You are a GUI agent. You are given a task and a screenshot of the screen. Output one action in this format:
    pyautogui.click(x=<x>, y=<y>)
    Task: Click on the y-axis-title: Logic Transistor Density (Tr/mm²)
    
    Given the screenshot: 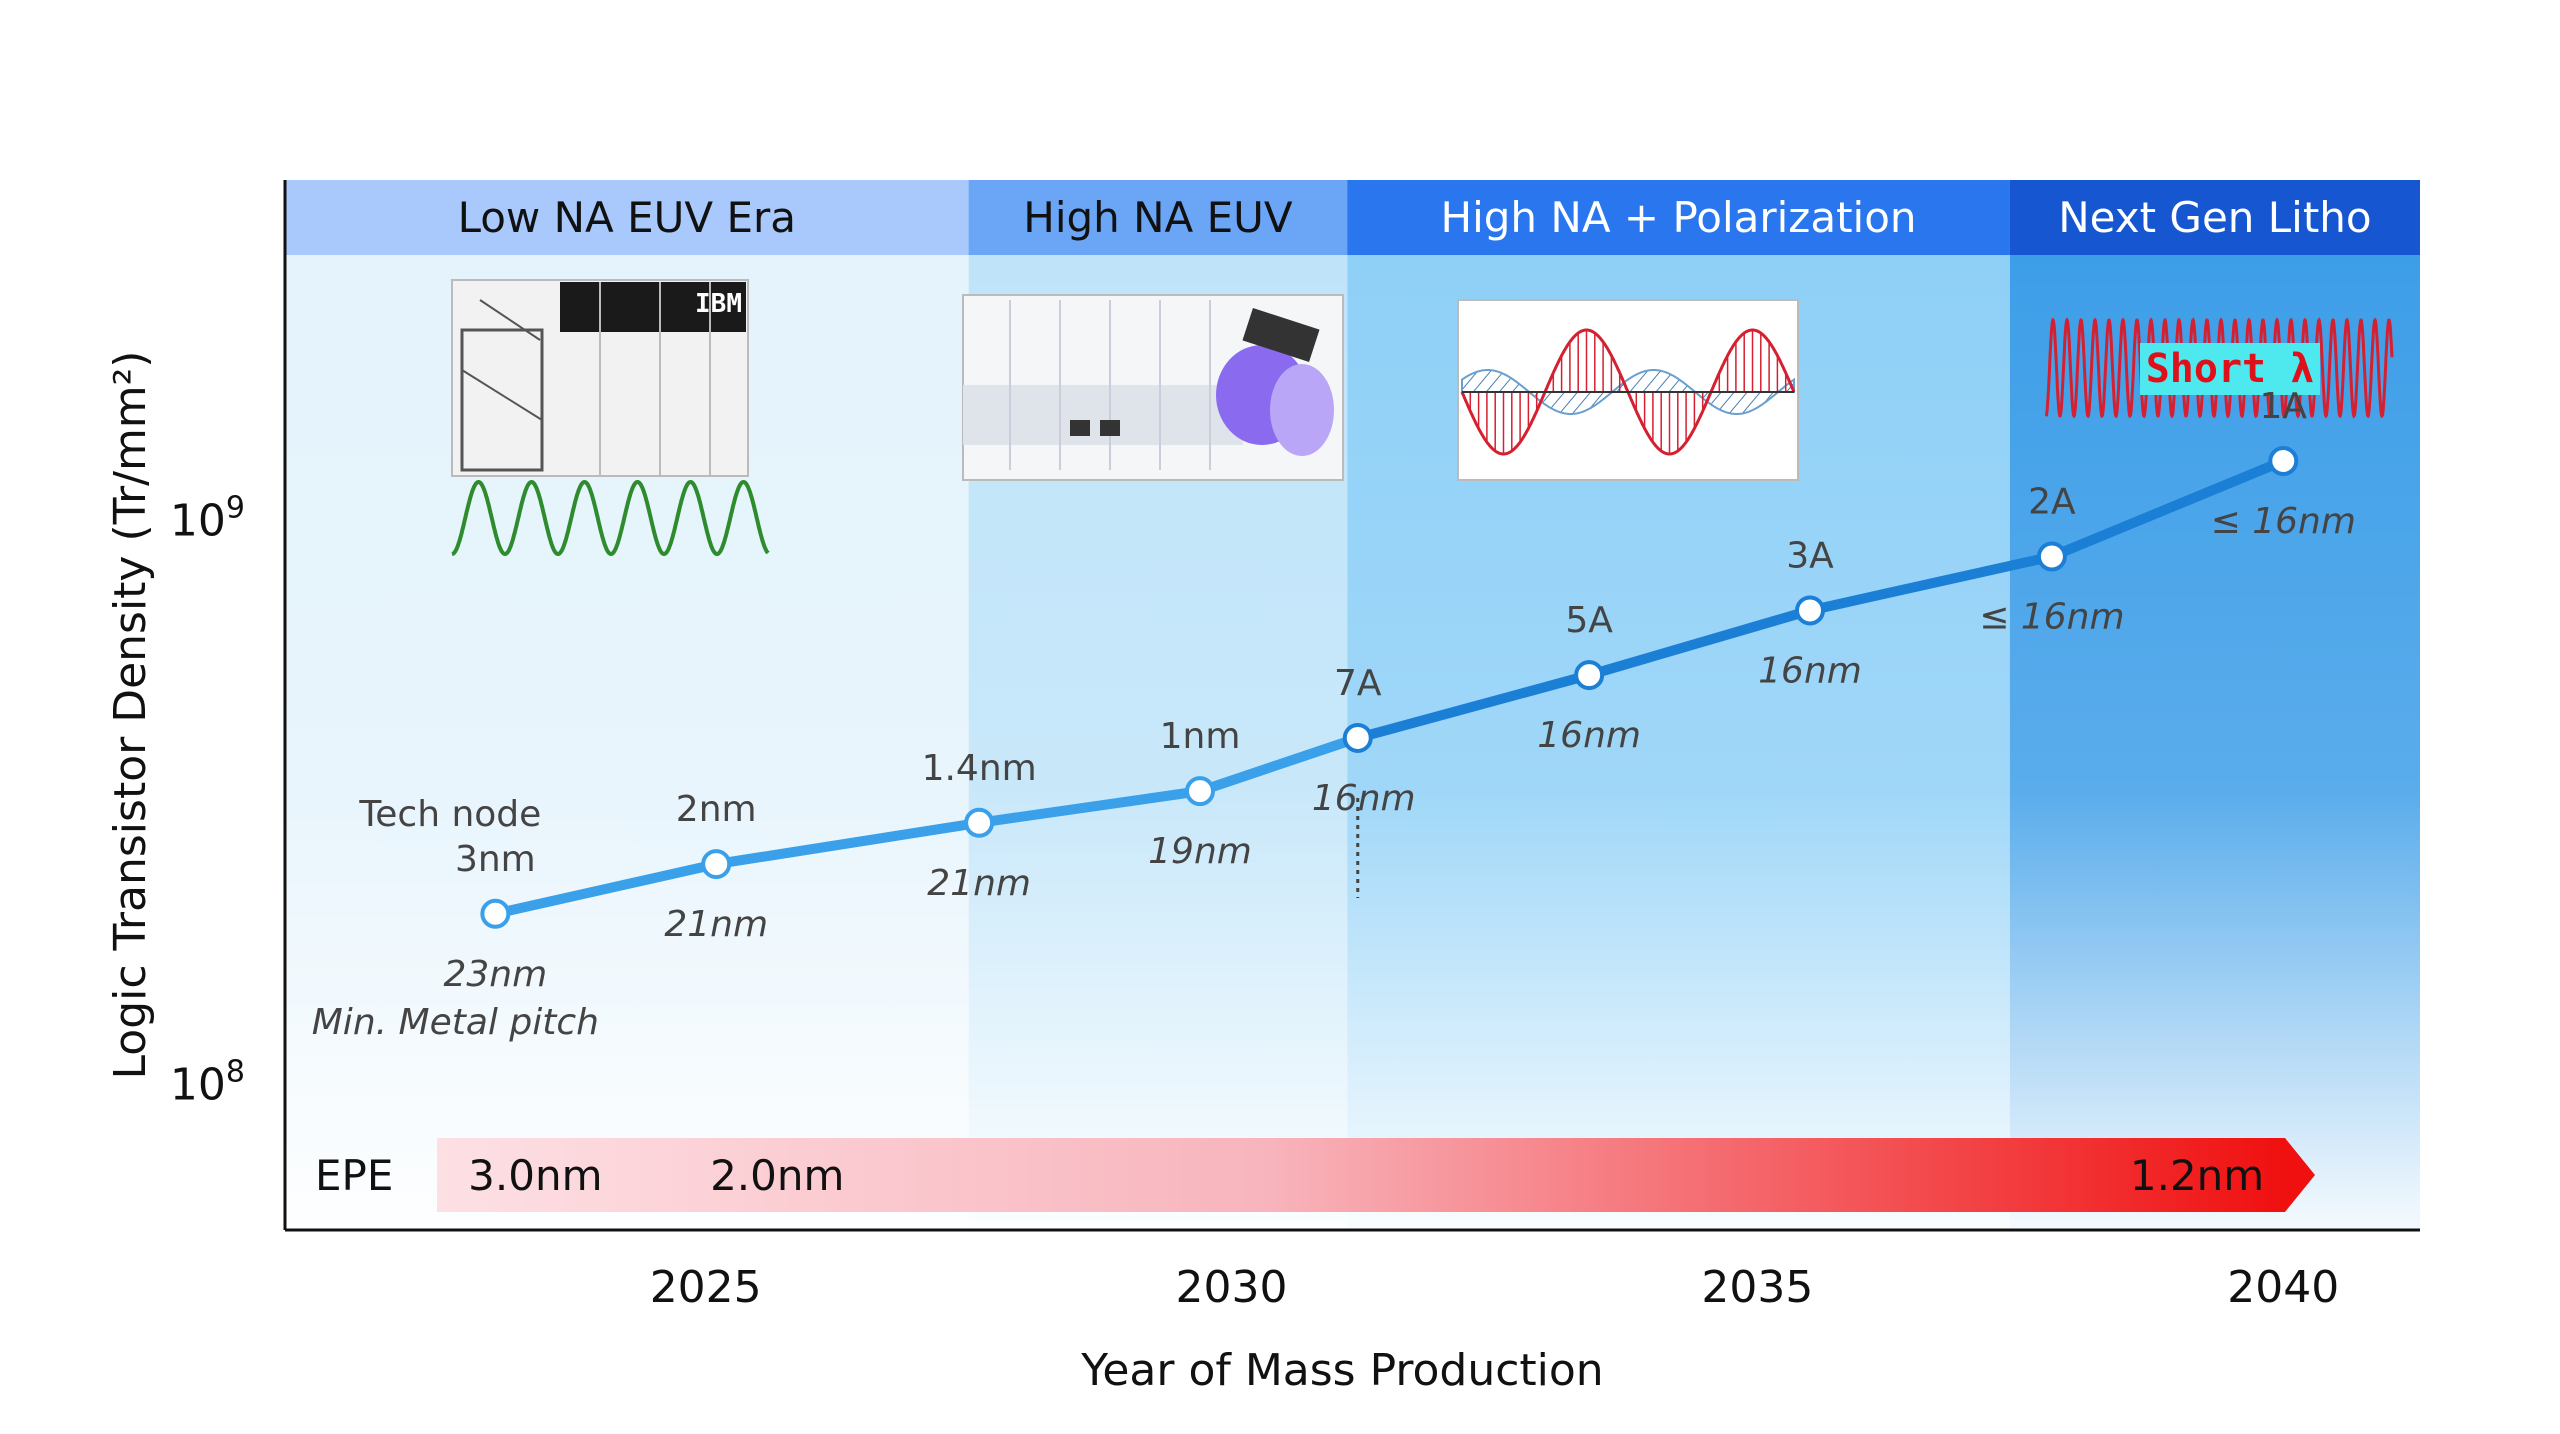 What is the action you would take?
    pyautogui.click(x=130, y=715)
    